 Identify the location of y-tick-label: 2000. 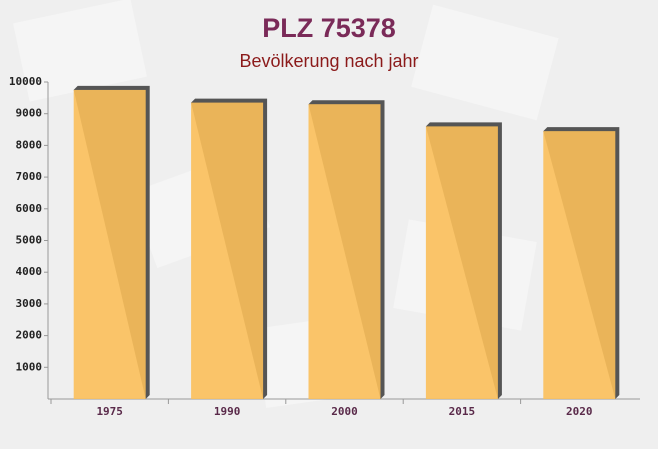
(29, 335).